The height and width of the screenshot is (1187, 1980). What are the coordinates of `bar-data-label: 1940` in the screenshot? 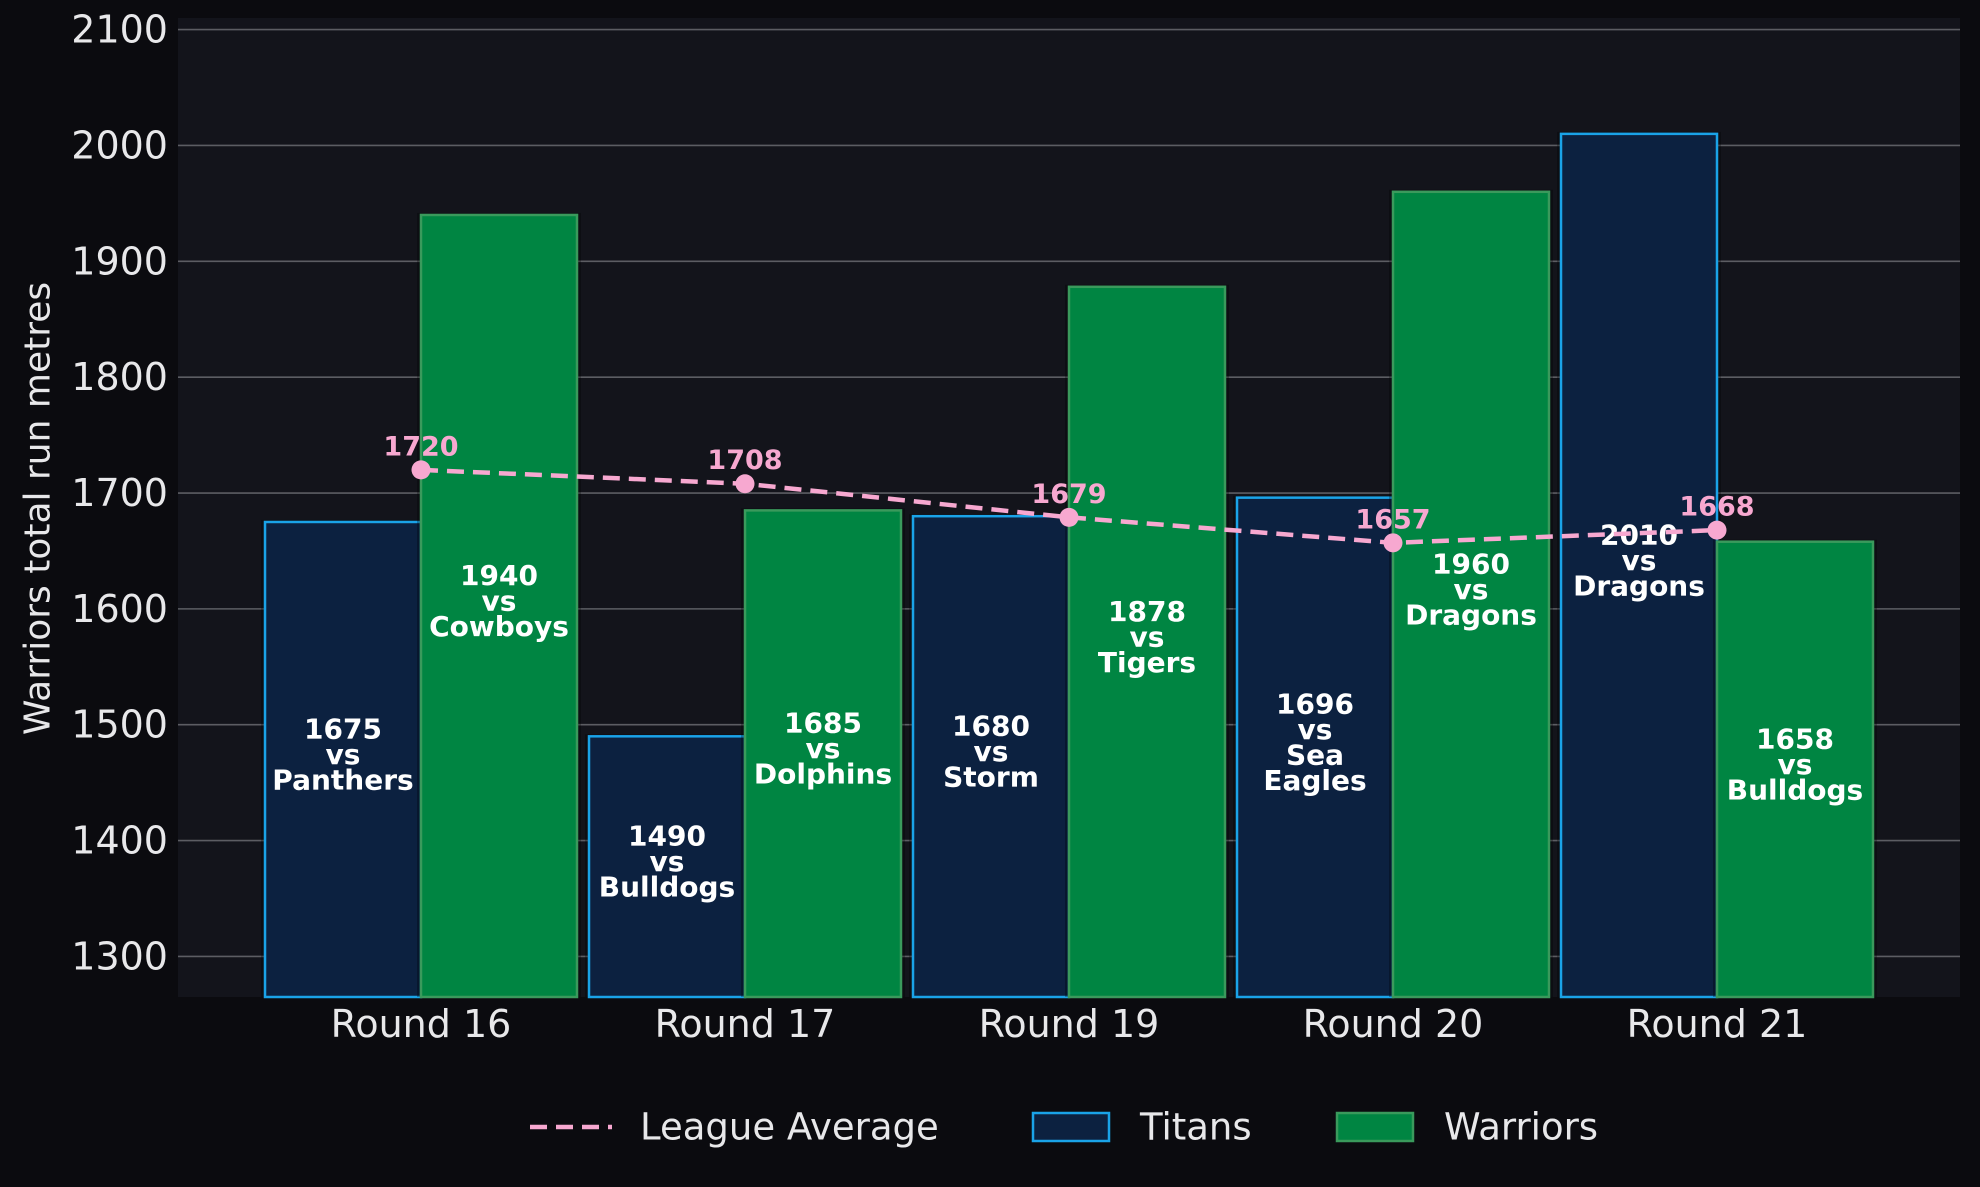 It's located at (499, 575).